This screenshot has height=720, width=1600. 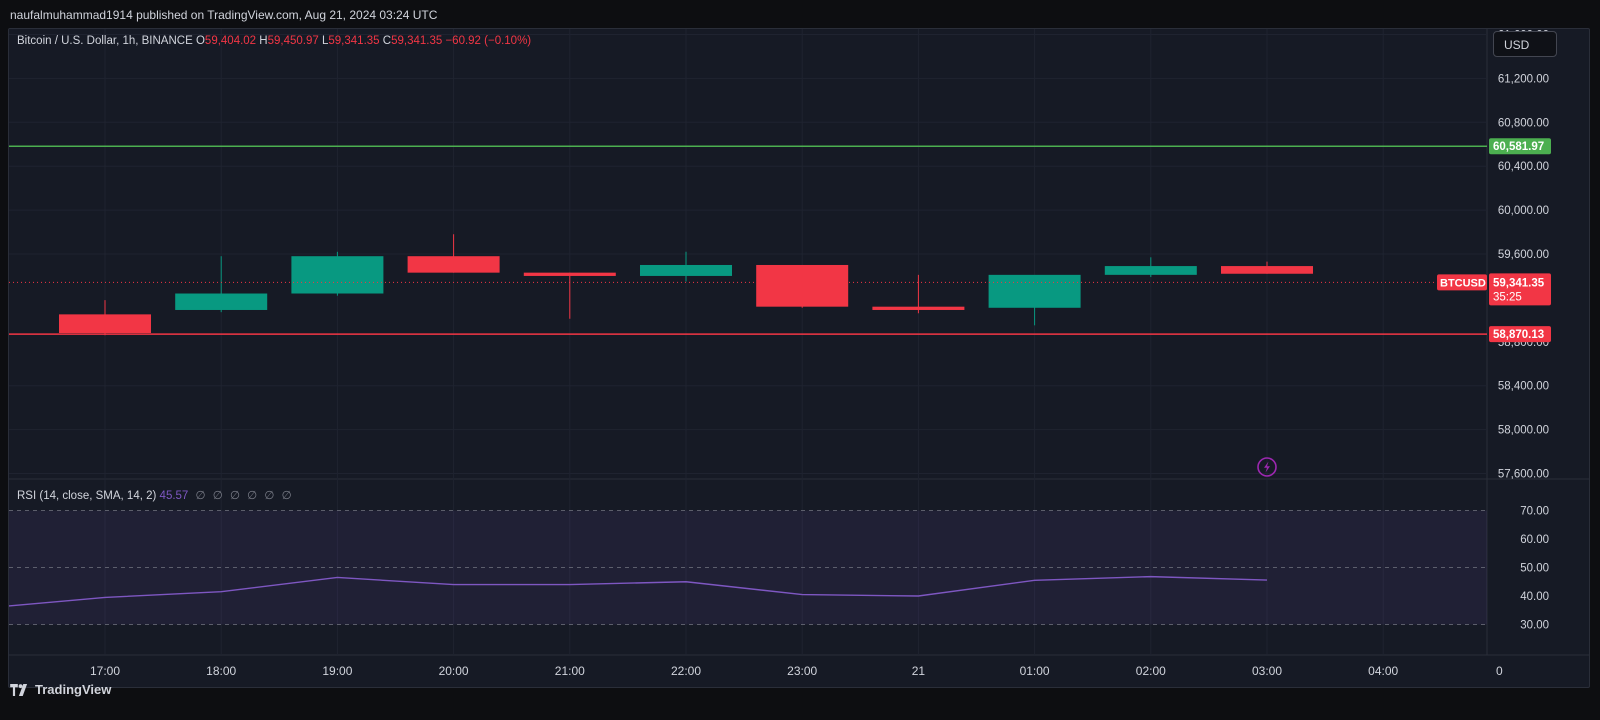 What do you see at coordinates (1523, 79) in the screenshot?
I see `price-tick-label: 61,200.00` at bounding box center [1523, 79].